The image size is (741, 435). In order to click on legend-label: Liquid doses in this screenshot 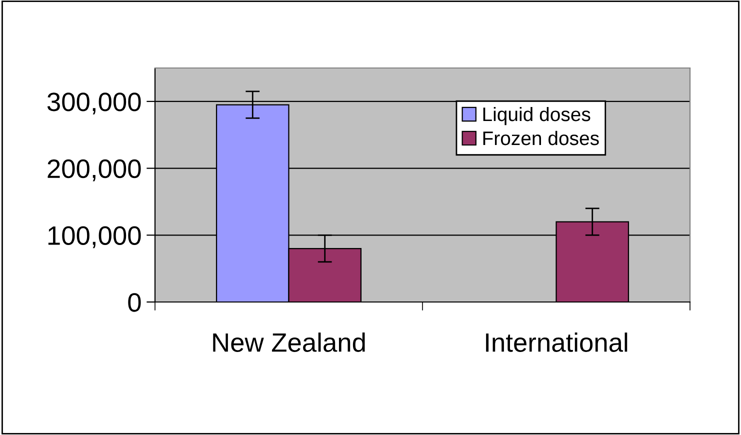, I will do `click(536, 116)`.